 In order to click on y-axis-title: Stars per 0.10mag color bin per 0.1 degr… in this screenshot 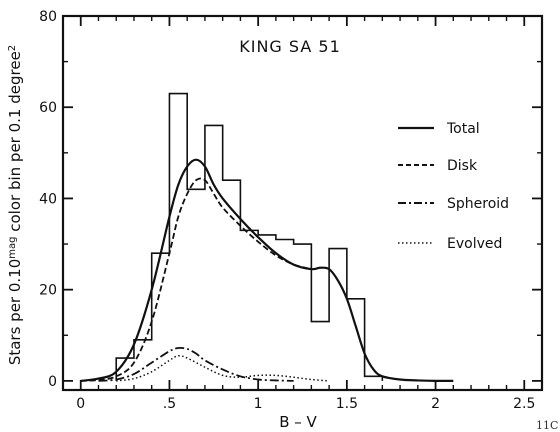, I will do `click(15, 205)`.